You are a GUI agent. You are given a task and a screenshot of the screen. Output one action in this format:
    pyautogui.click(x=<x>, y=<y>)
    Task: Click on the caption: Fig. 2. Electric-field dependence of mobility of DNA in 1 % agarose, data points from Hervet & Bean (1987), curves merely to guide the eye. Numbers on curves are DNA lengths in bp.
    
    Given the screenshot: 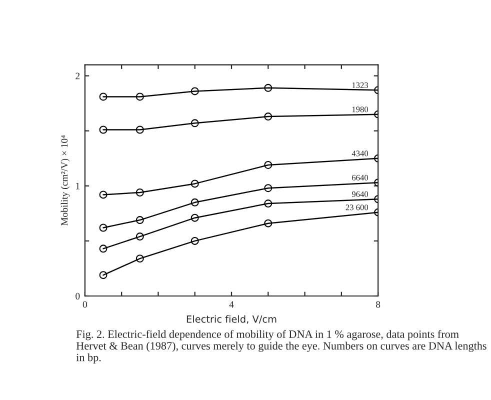 What is the action you would take?
    pyautogui.click(x=281, y=347)
    